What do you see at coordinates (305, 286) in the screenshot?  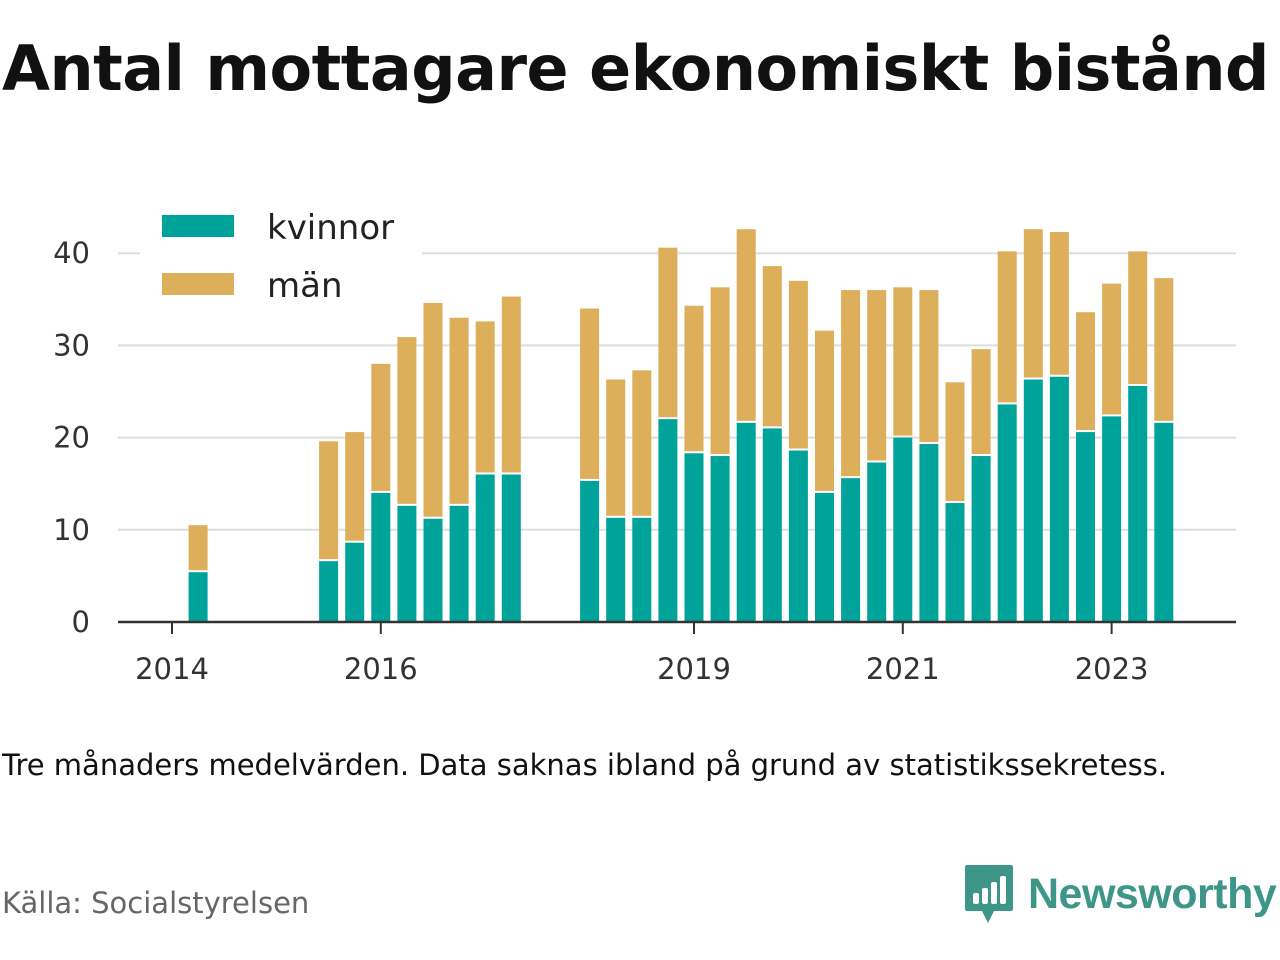 I see `legend-label: män` at bounding box center [305, 286].